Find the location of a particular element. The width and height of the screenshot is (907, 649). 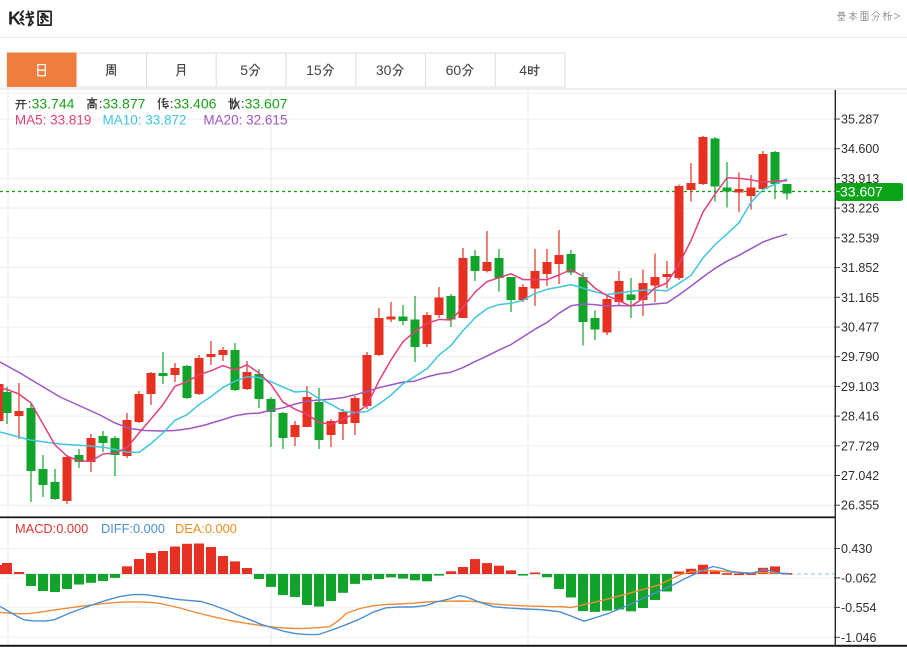

svg-text: 27.042 is located at coordinates (860, 476).